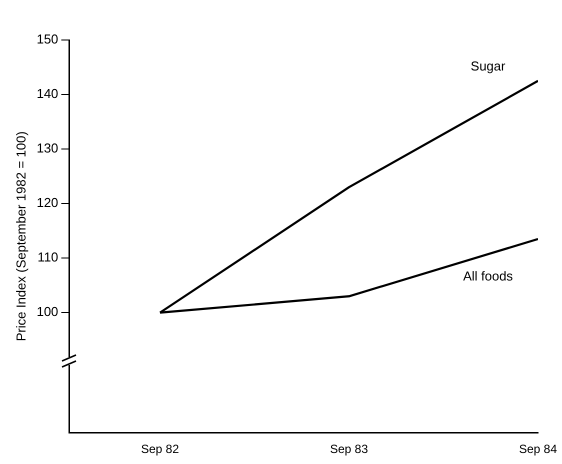  Describe the element at coordinates (20, 236) in the screenshot. I see `y-axis-title: Price Index (September 1982 = 100)` at that location.